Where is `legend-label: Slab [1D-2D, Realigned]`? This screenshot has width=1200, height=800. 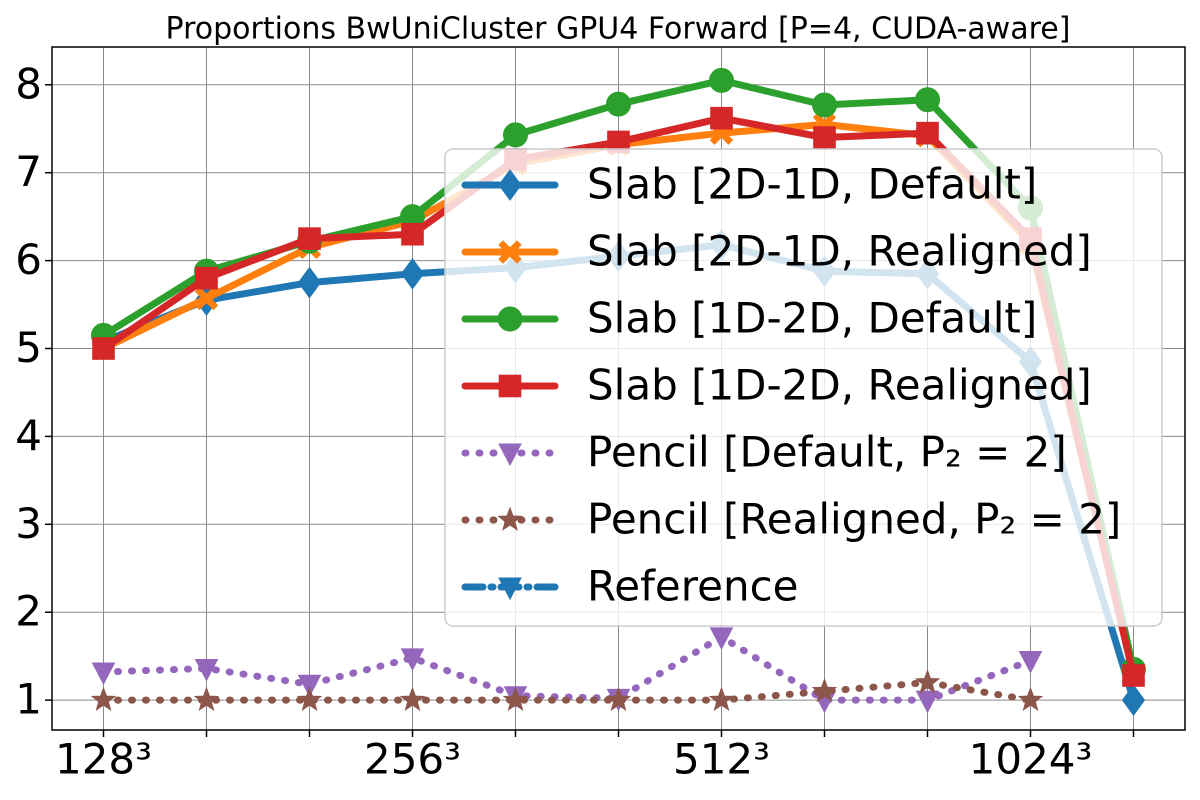
legend-label: Slab [1D-2D, Realigned] is located at coordinates (839, 385).